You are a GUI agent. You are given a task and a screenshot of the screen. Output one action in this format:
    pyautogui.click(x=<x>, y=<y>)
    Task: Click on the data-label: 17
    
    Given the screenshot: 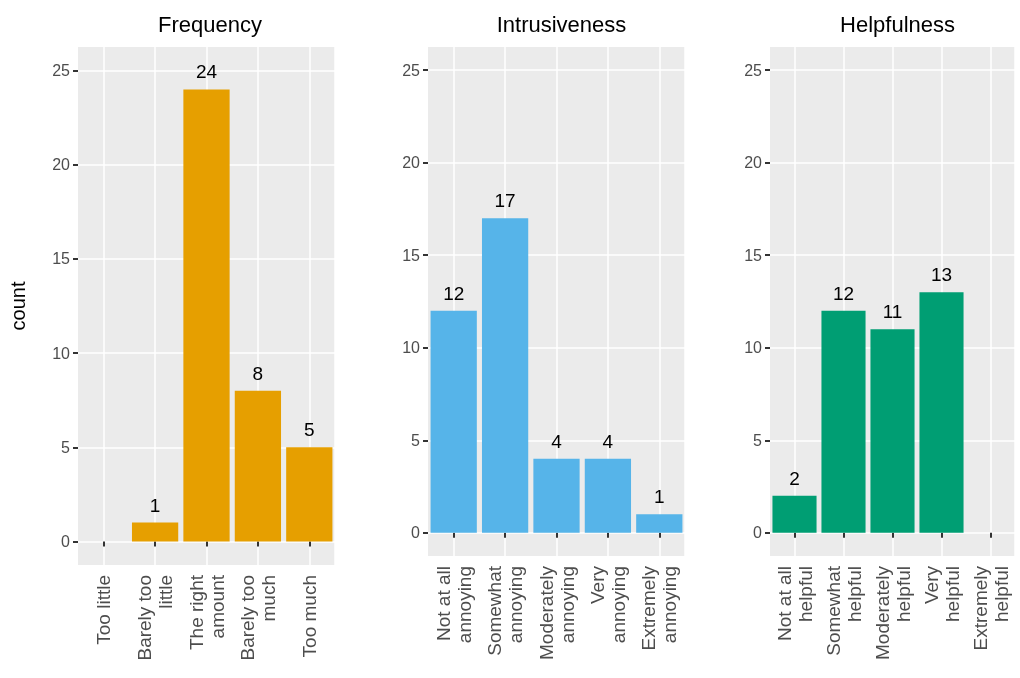 What is the action you would take?
    pyautogui.click(x=505, y=201)
    